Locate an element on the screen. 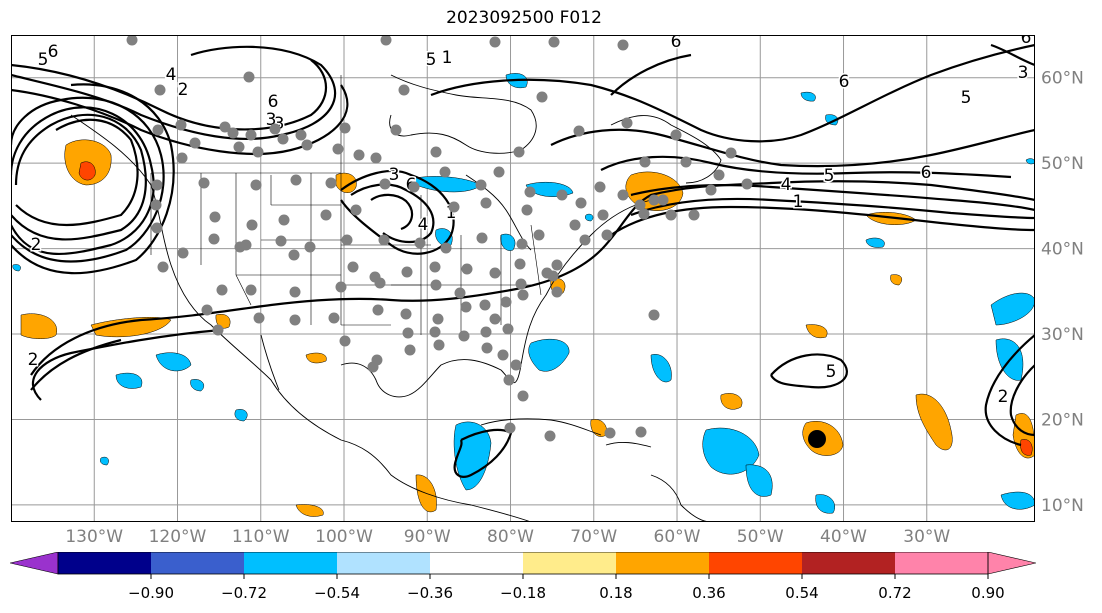 The height and width of the screenshot is (613, 1102). lon-tick-label: 80°W is located at coordinates (510, 537).